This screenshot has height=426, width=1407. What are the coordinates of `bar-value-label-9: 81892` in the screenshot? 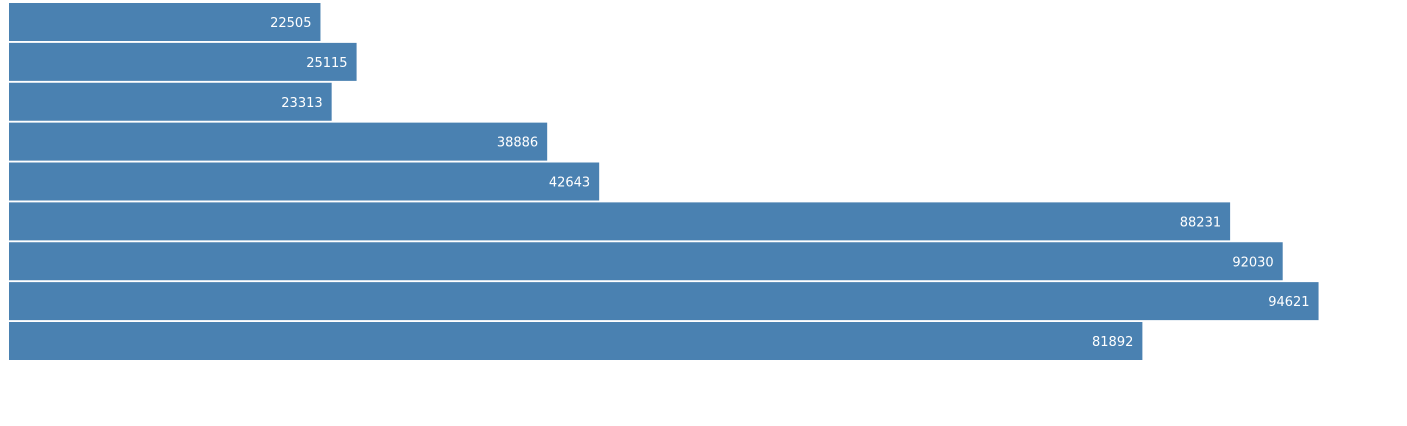 It's located at (1112, 342).